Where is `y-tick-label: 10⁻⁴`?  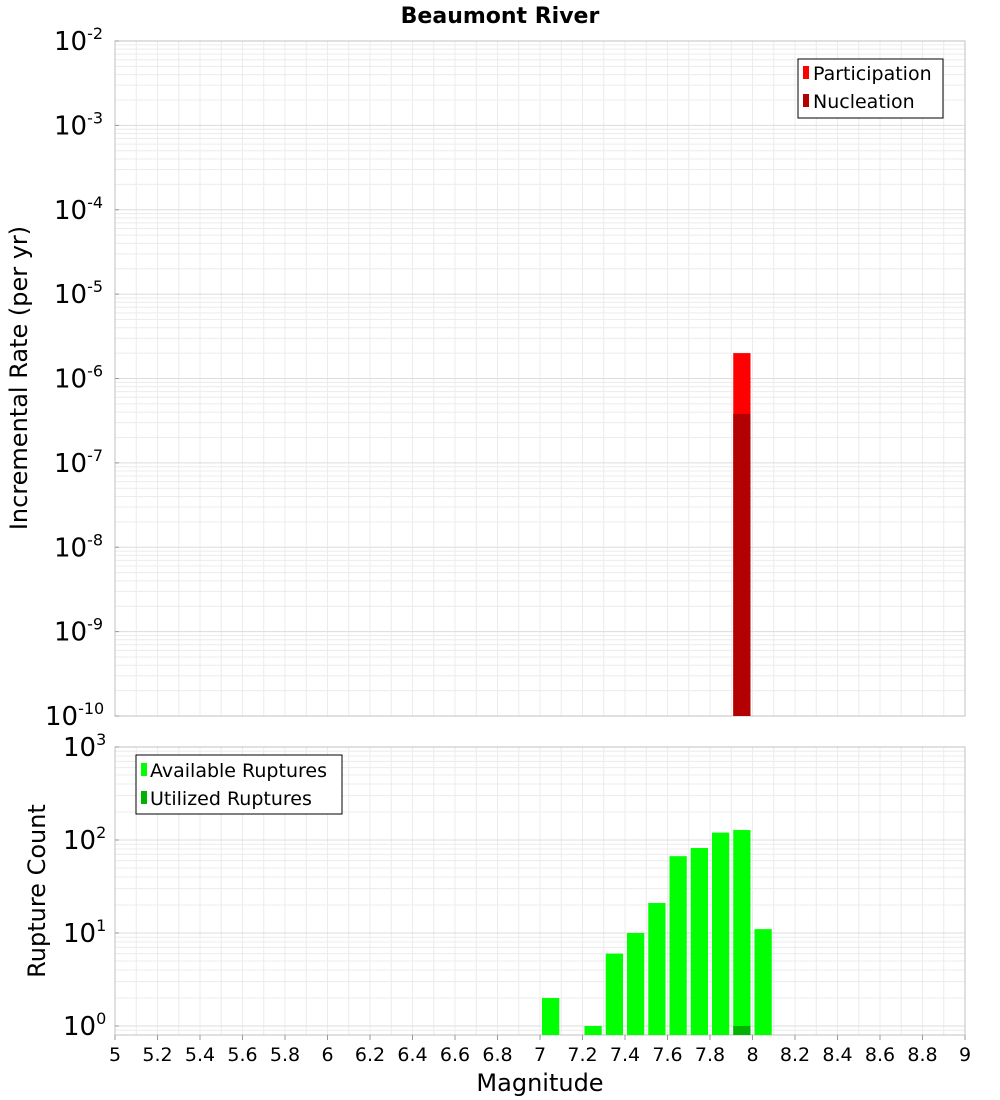
y-tick-label: 10⁻⁴ is located at coordinates (78, 209).